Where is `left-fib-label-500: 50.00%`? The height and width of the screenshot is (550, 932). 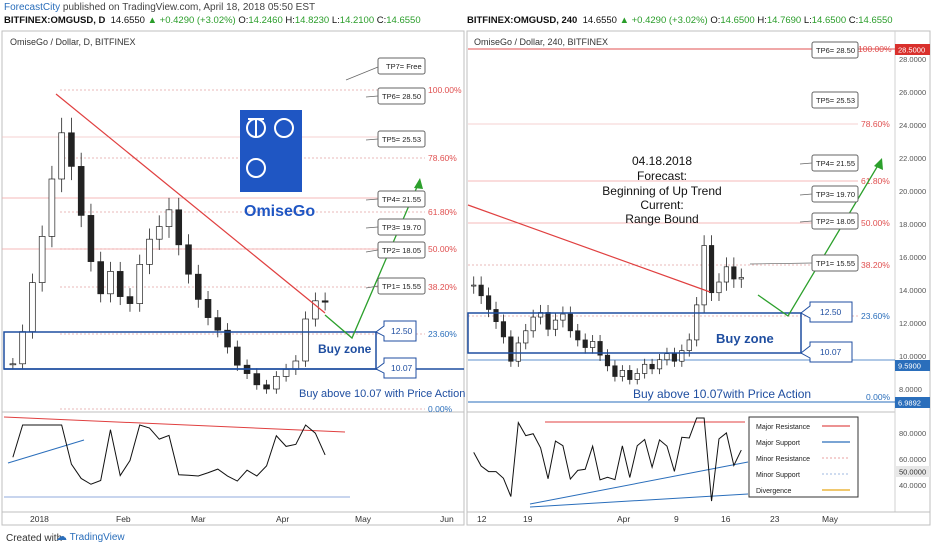
left-fib-label-500: 50.00% is located at coordinates (442, 249).